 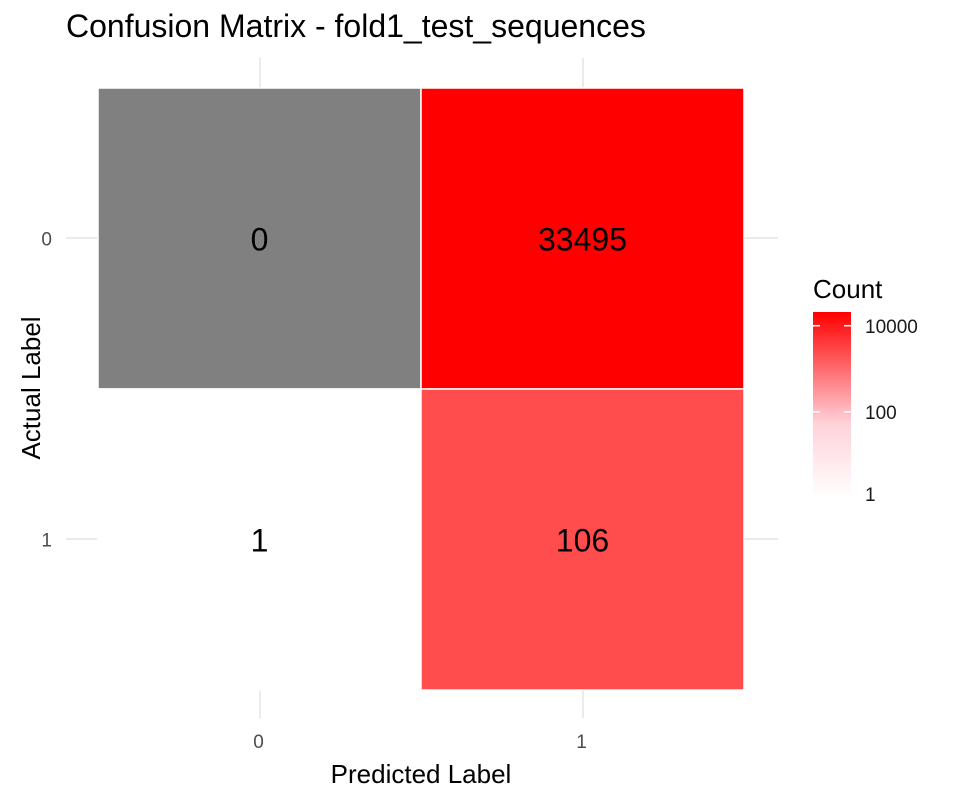 I want to click on chart-title: Confusion Matrix - fold1_test_sequences, so click(x=356, y=26).